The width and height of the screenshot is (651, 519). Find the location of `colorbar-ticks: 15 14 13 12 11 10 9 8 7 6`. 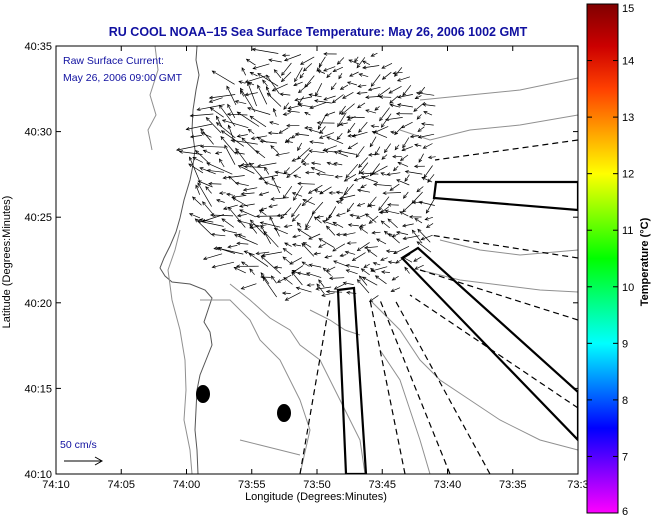

colorbar-ticks: 15 14 13 12 11 10 9 8 7 6 is located at coordinates (610, 260).